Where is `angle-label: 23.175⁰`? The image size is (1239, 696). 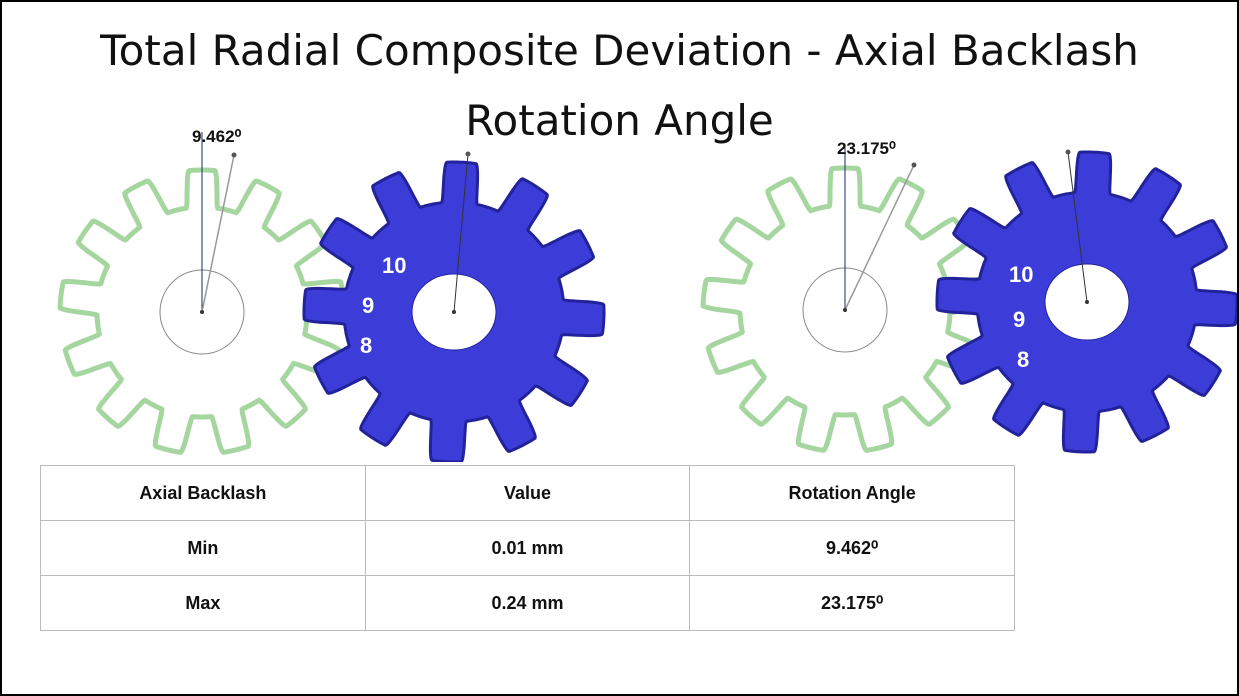 angle-label: 23.175⁰ is located at coordinates (866, 148).